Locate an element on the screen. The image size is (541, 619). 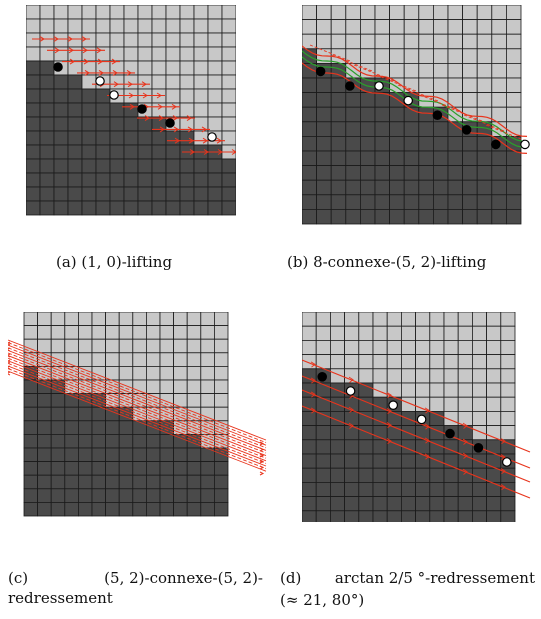
redressement-point is located at coordinates (507, 462).